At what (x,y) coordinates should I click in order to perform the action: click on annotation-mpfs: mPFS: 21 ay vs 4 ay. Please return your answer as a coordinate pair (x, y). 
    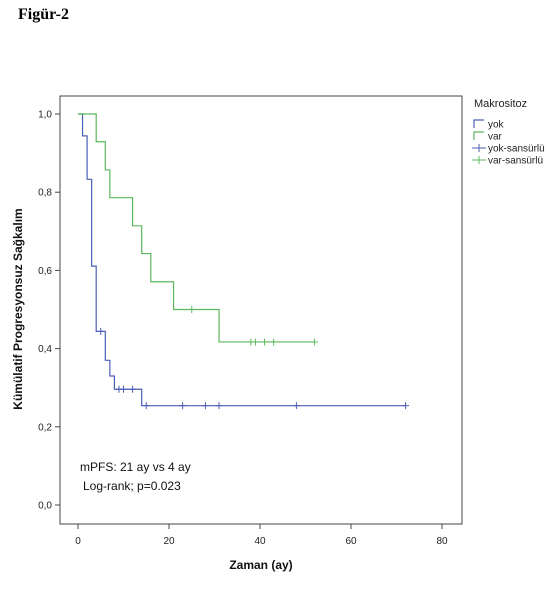
    Looking at the image, I should click on (135, 467).